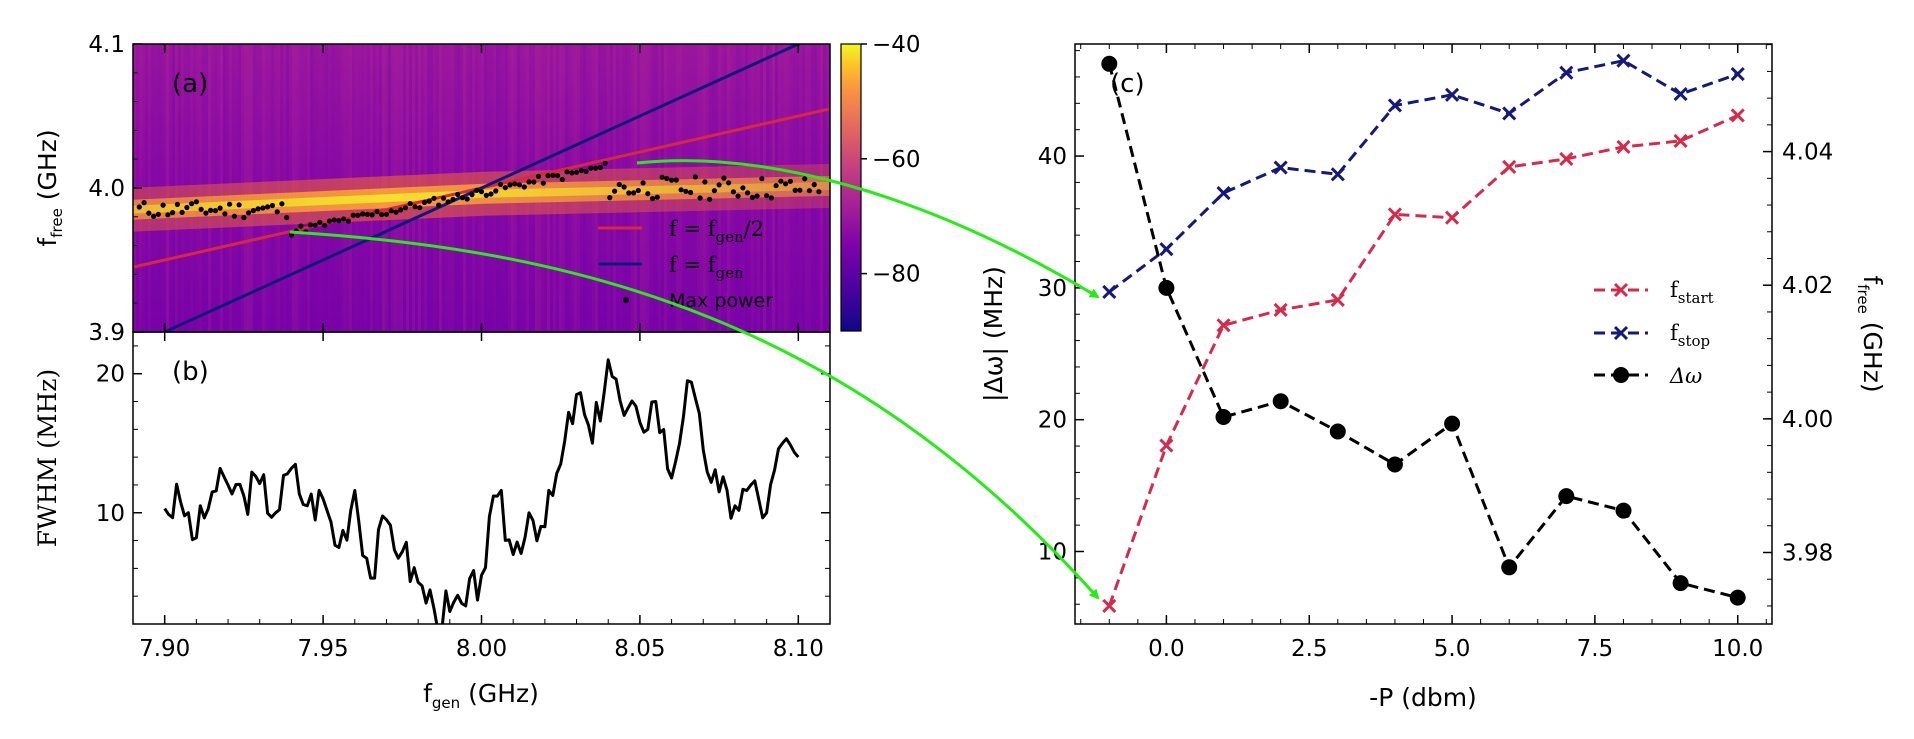 This screenshot has height=739, width=1914. Describe the element at coordinates (190, 372) in the screenshot. I see `panel-label-b: (b)` at that location.